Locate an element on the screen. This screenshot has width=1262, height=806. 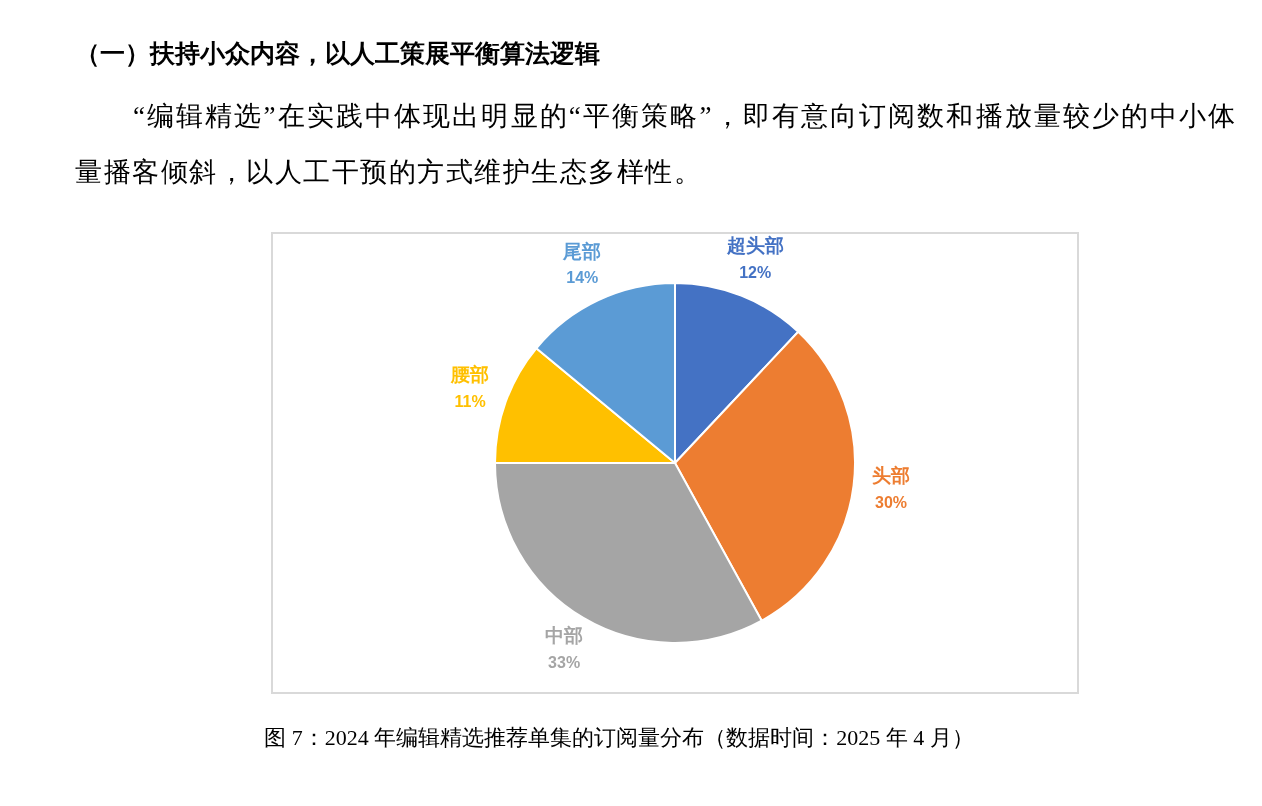
data-label: 11% is located at coordinates (470, 401).